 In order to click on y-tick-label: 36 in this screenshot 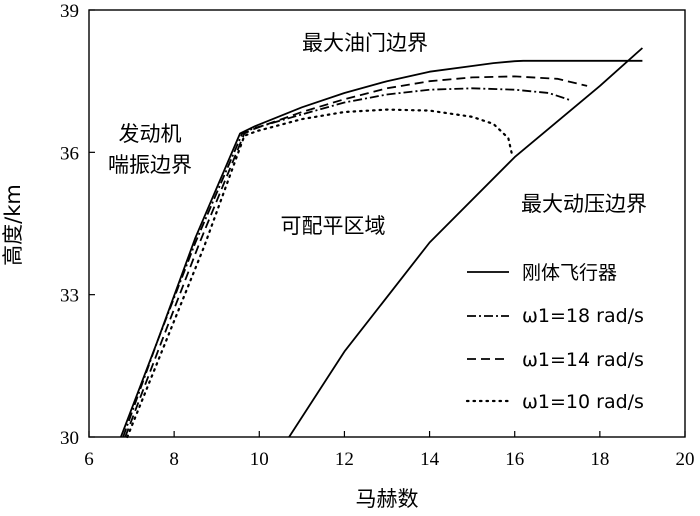, I will do `click(69, 153)`.